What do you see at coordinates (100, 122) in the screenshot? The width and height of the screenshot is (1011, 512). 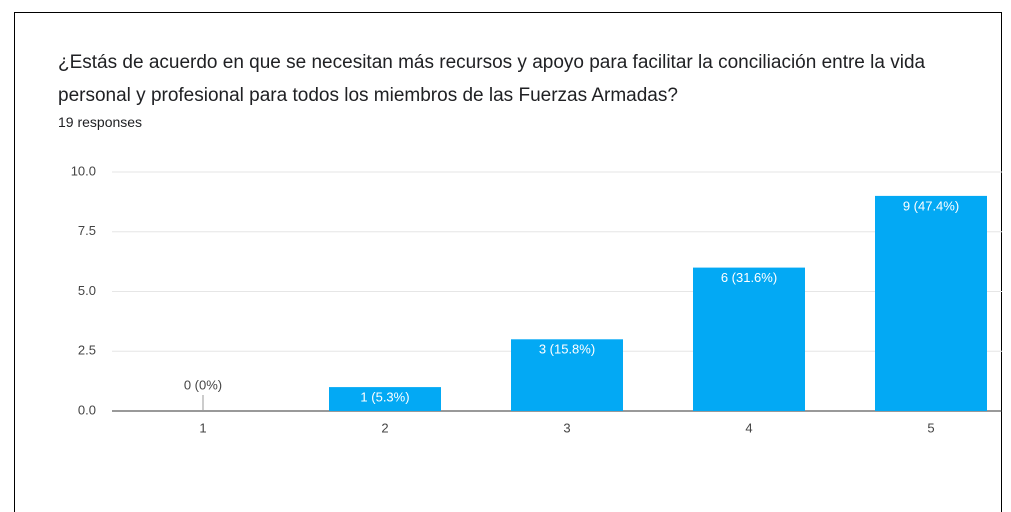 I see `chart-subtitle: 19 responses` at bounding box center [100, 122].